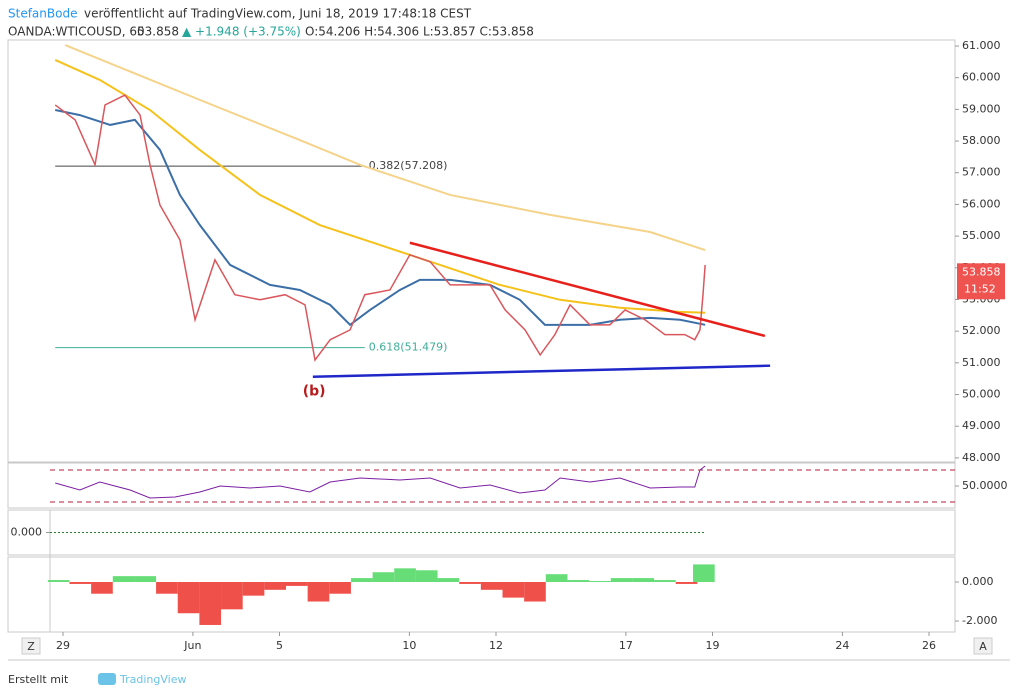  I want to click on y-tick-label: 57.000, so click(981, 172).